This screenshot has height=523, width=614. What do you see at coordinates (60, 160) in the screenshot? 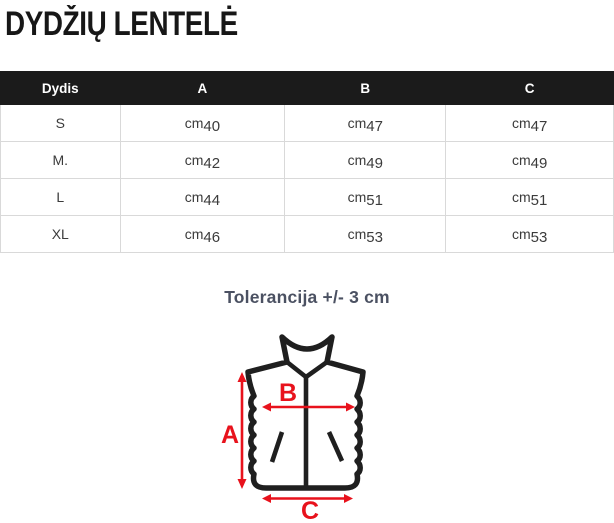
I see `size-cell: M.` at bounding box center [60, 160].